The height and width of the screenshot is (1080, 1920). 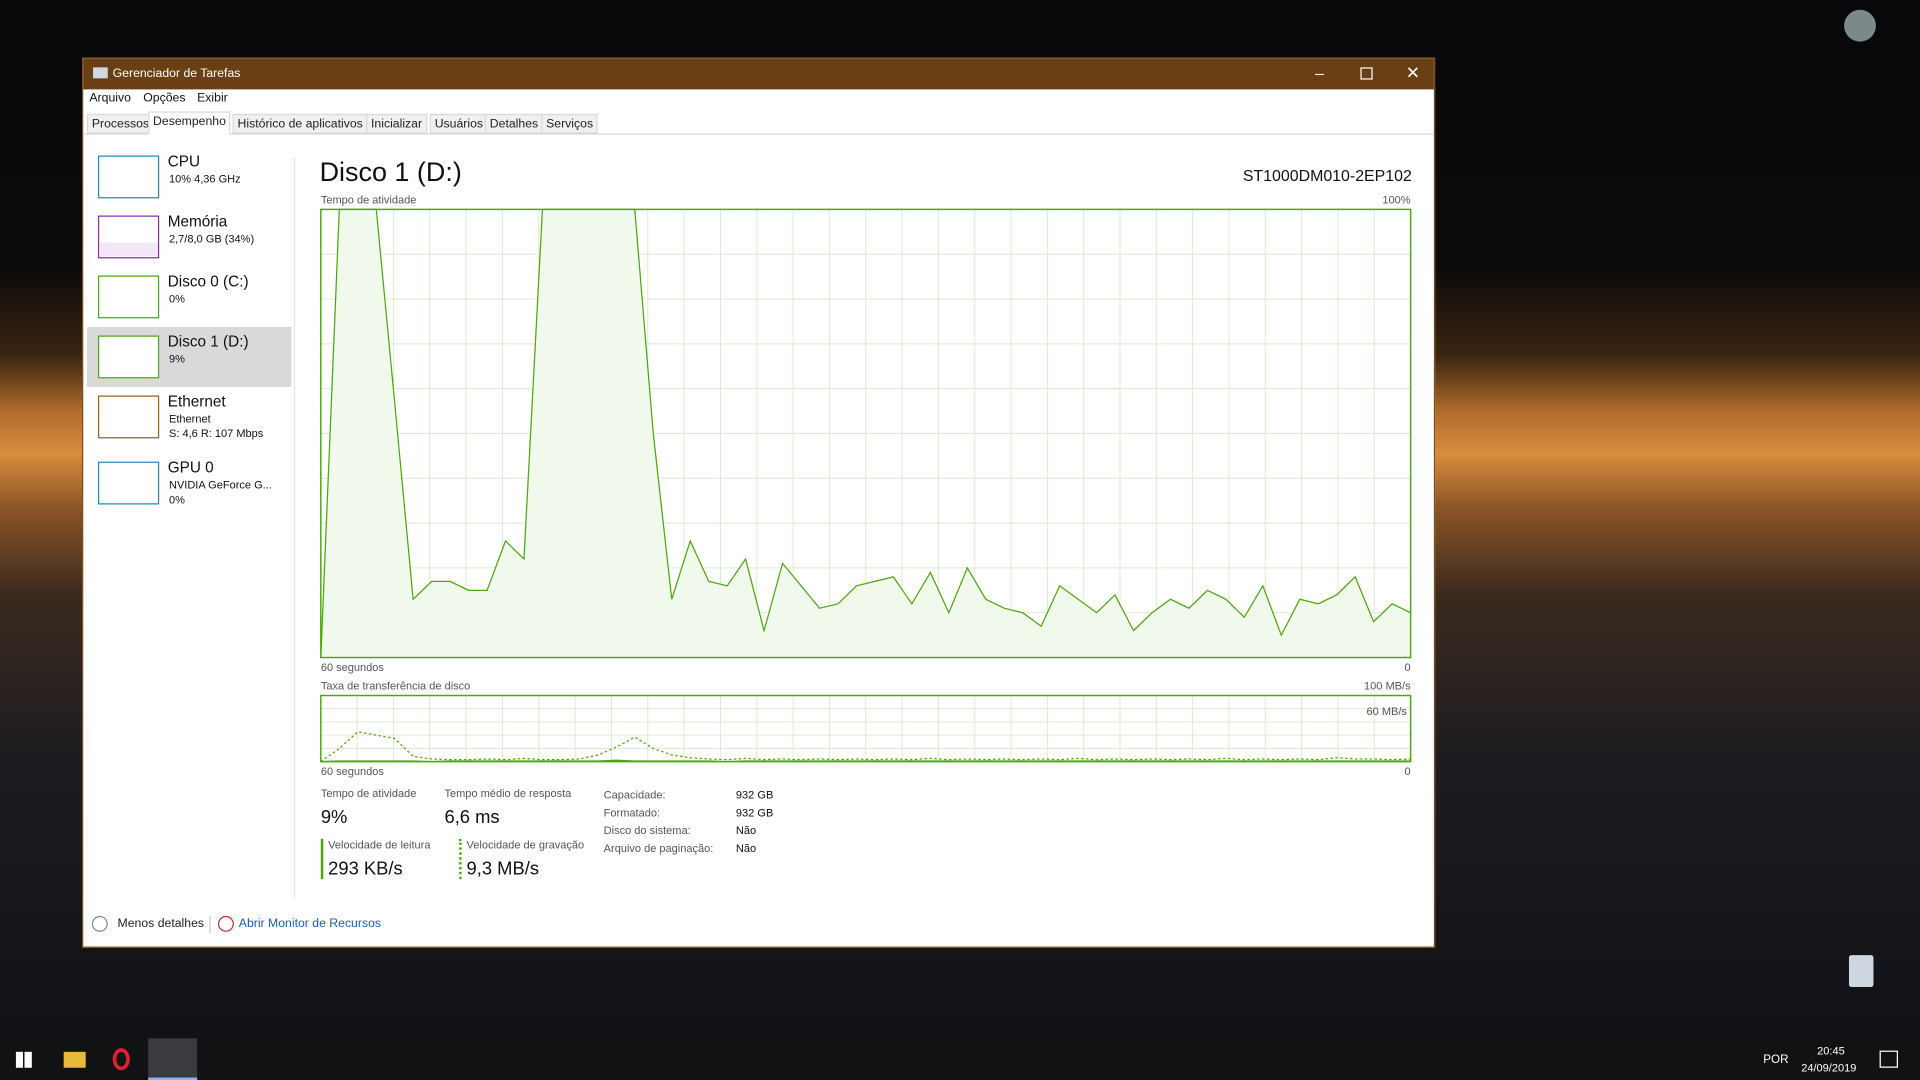 What do you see at coordinates (1386, 711) in the screenshot?
I see `inner-scale-label: 60 MB/s` at bounding box center [1386, 711].